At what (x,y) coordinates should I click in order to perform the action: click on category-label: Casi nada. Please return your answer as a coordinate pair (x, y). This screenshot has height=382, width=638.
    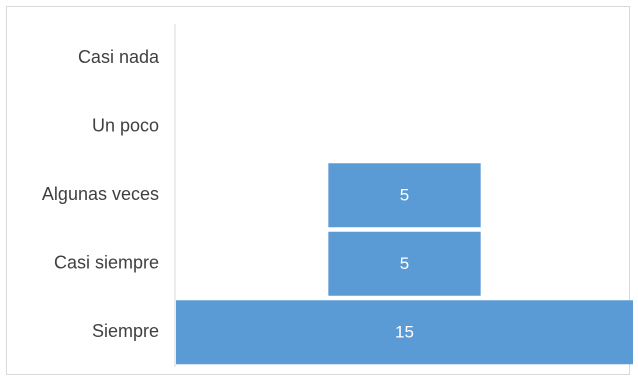
    Looking at the image, I should click on (119, 57).